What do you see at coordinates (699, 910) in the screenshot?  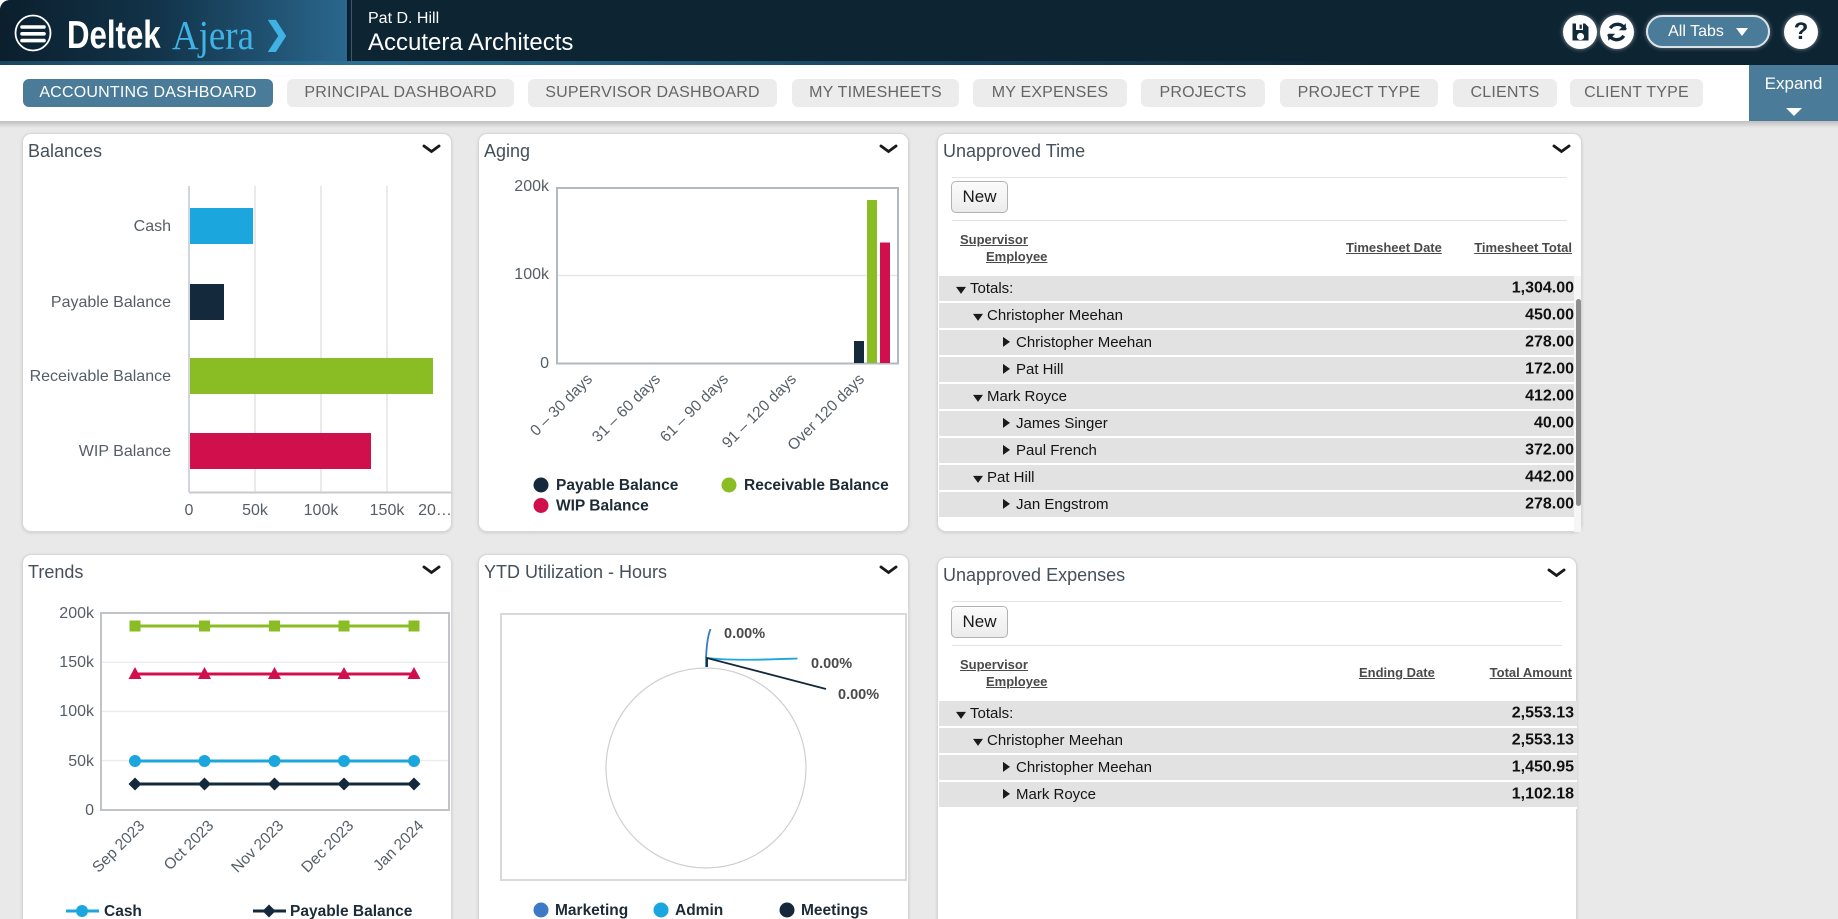 I see `svg-text: Admin` at bounding box center [699, 910].